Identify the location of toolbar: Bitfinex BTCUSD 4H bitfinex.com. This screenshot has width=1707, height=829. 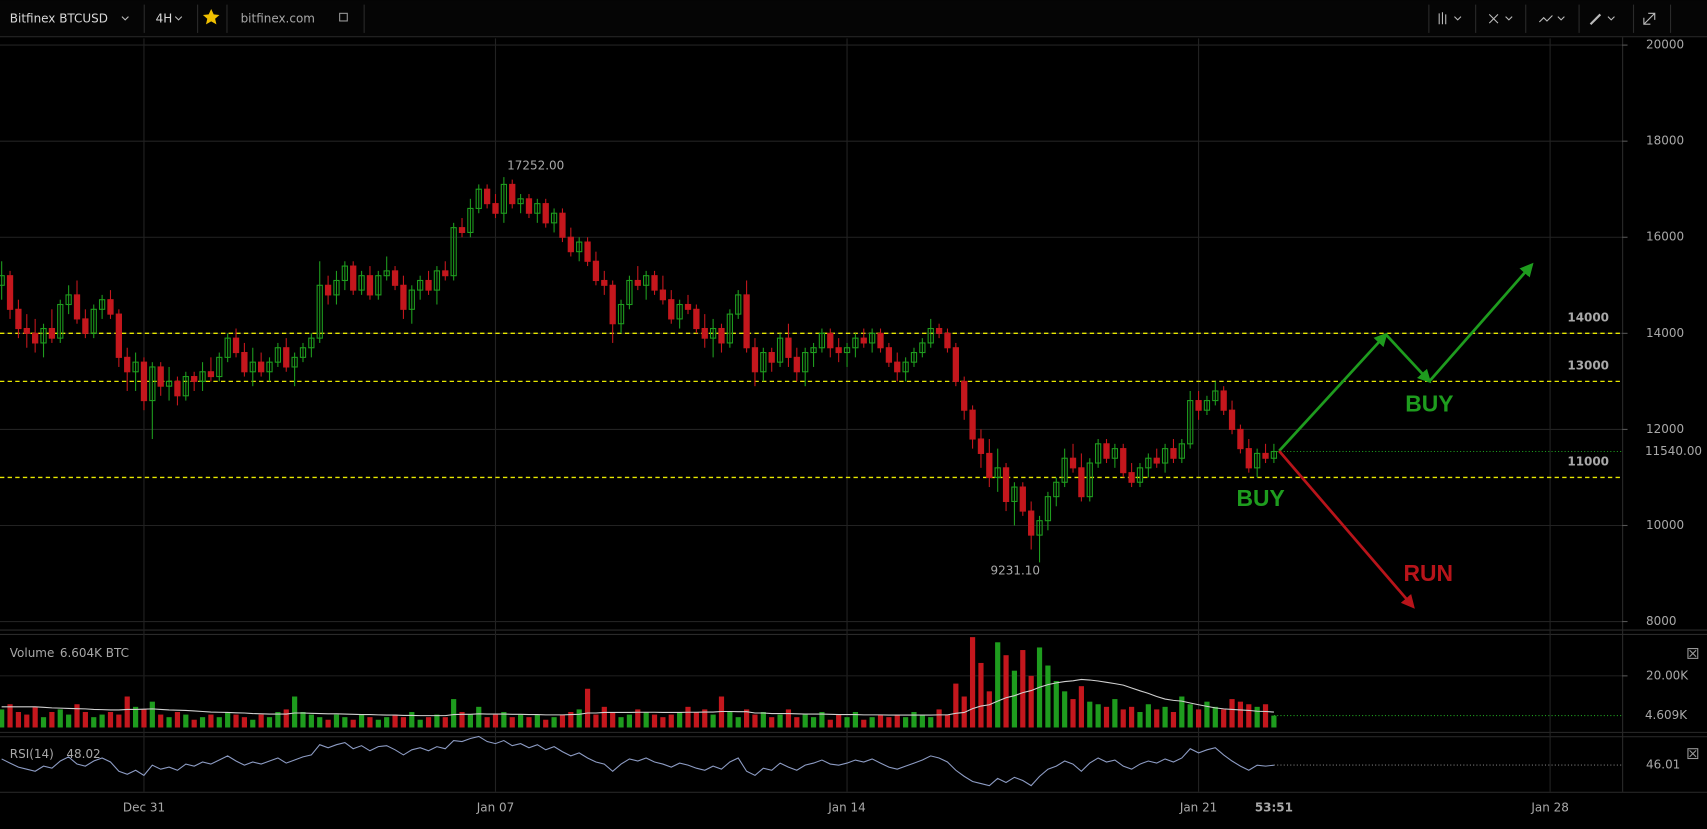
(853, 19).